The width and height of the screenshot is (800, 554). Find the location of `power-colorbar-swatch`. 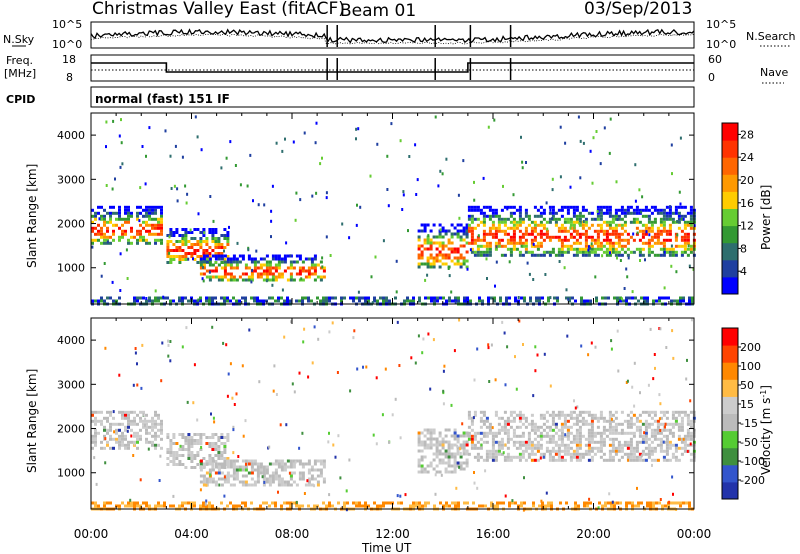

power-colorbar-swatch is located at coordinates (730, 183).